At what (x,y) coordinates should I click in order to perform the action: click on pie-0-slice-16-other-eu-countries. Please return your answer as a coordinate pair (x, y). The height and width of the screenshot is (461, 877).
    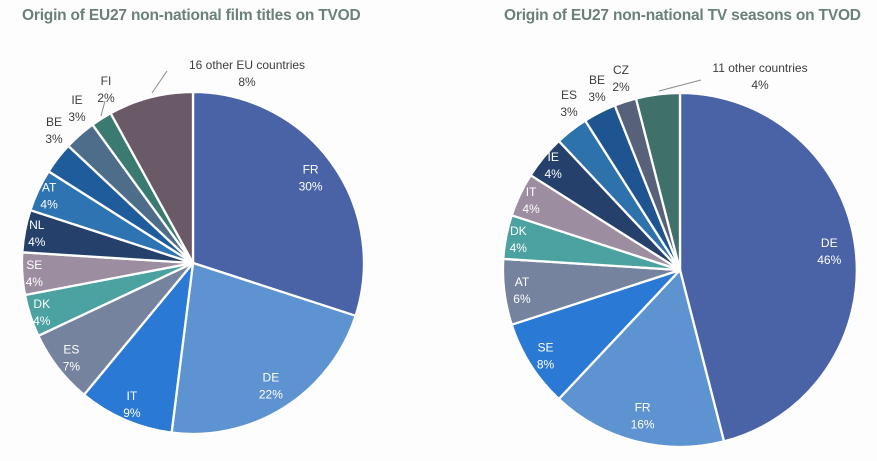
    Looking at the image, I should click on (152, 177).